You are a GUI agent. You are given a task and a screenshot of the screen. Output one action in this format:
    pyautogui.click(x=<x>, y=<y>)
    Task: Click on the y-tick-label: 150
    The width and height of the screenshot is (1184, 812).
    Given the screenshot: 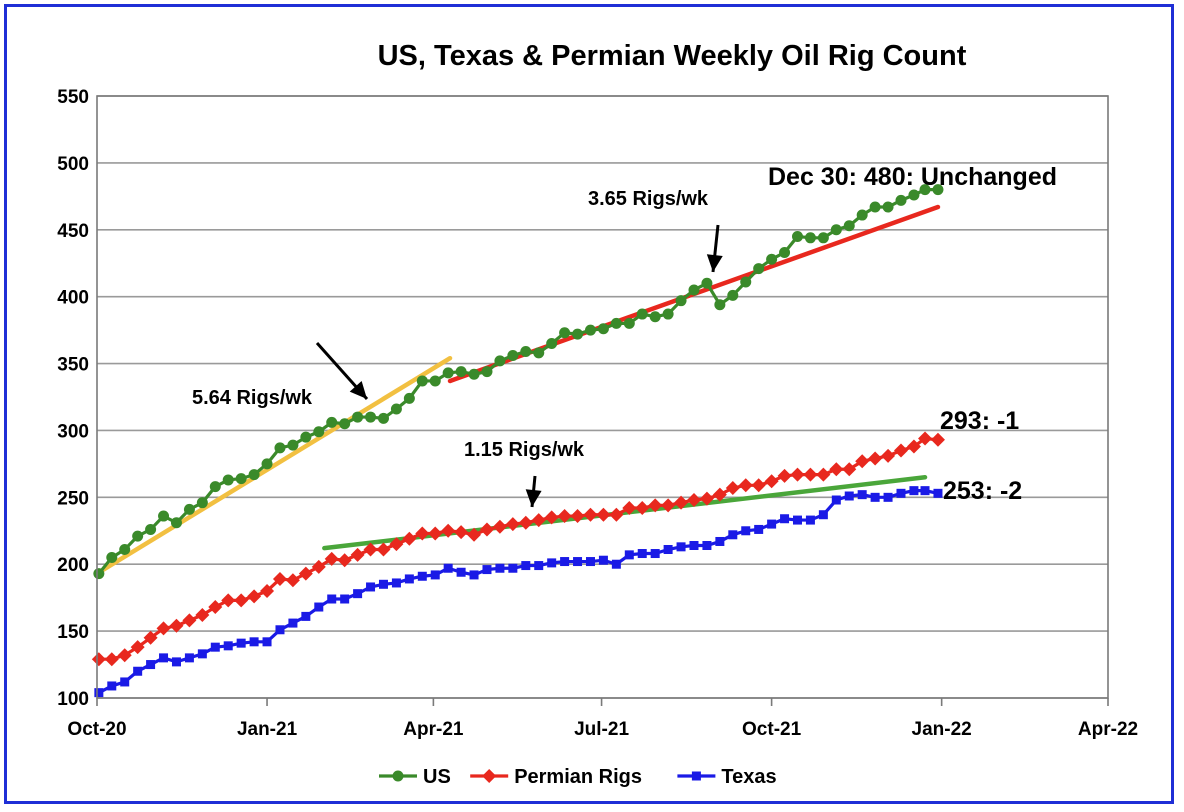 What is the action you would take?
    pyautogui.click(x=73, y=632)
    